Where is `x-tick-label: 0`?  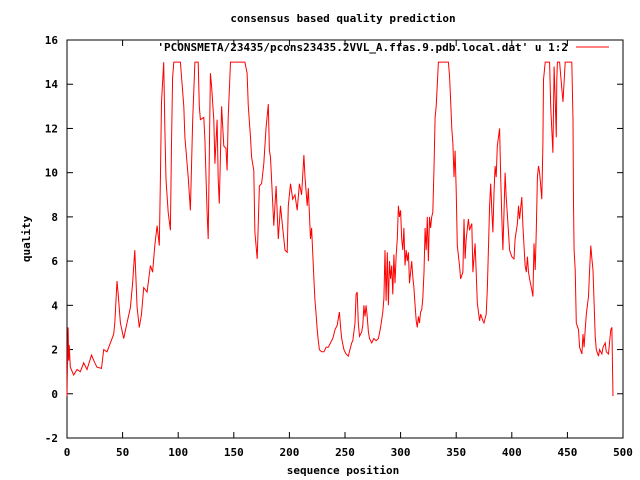
x-tick-label: 0 is located at coordinates (67, 452).